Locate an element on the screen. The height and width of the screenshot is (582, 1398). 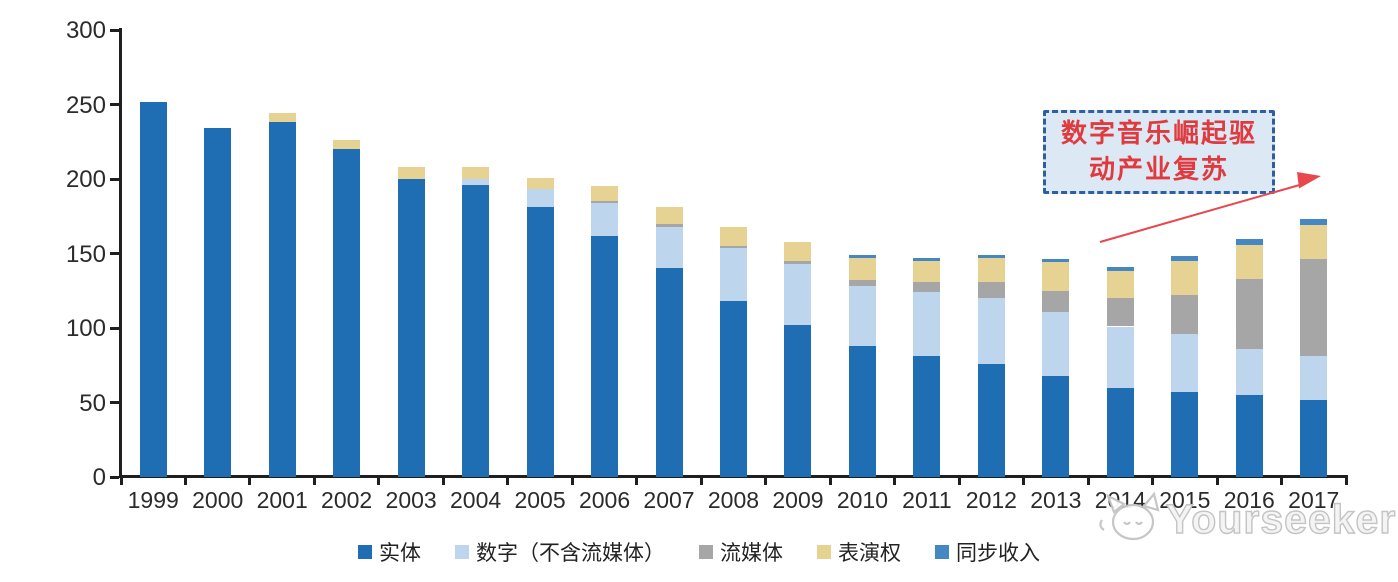
x-axis-label: 2013 is located at coordinates (1056, 500).